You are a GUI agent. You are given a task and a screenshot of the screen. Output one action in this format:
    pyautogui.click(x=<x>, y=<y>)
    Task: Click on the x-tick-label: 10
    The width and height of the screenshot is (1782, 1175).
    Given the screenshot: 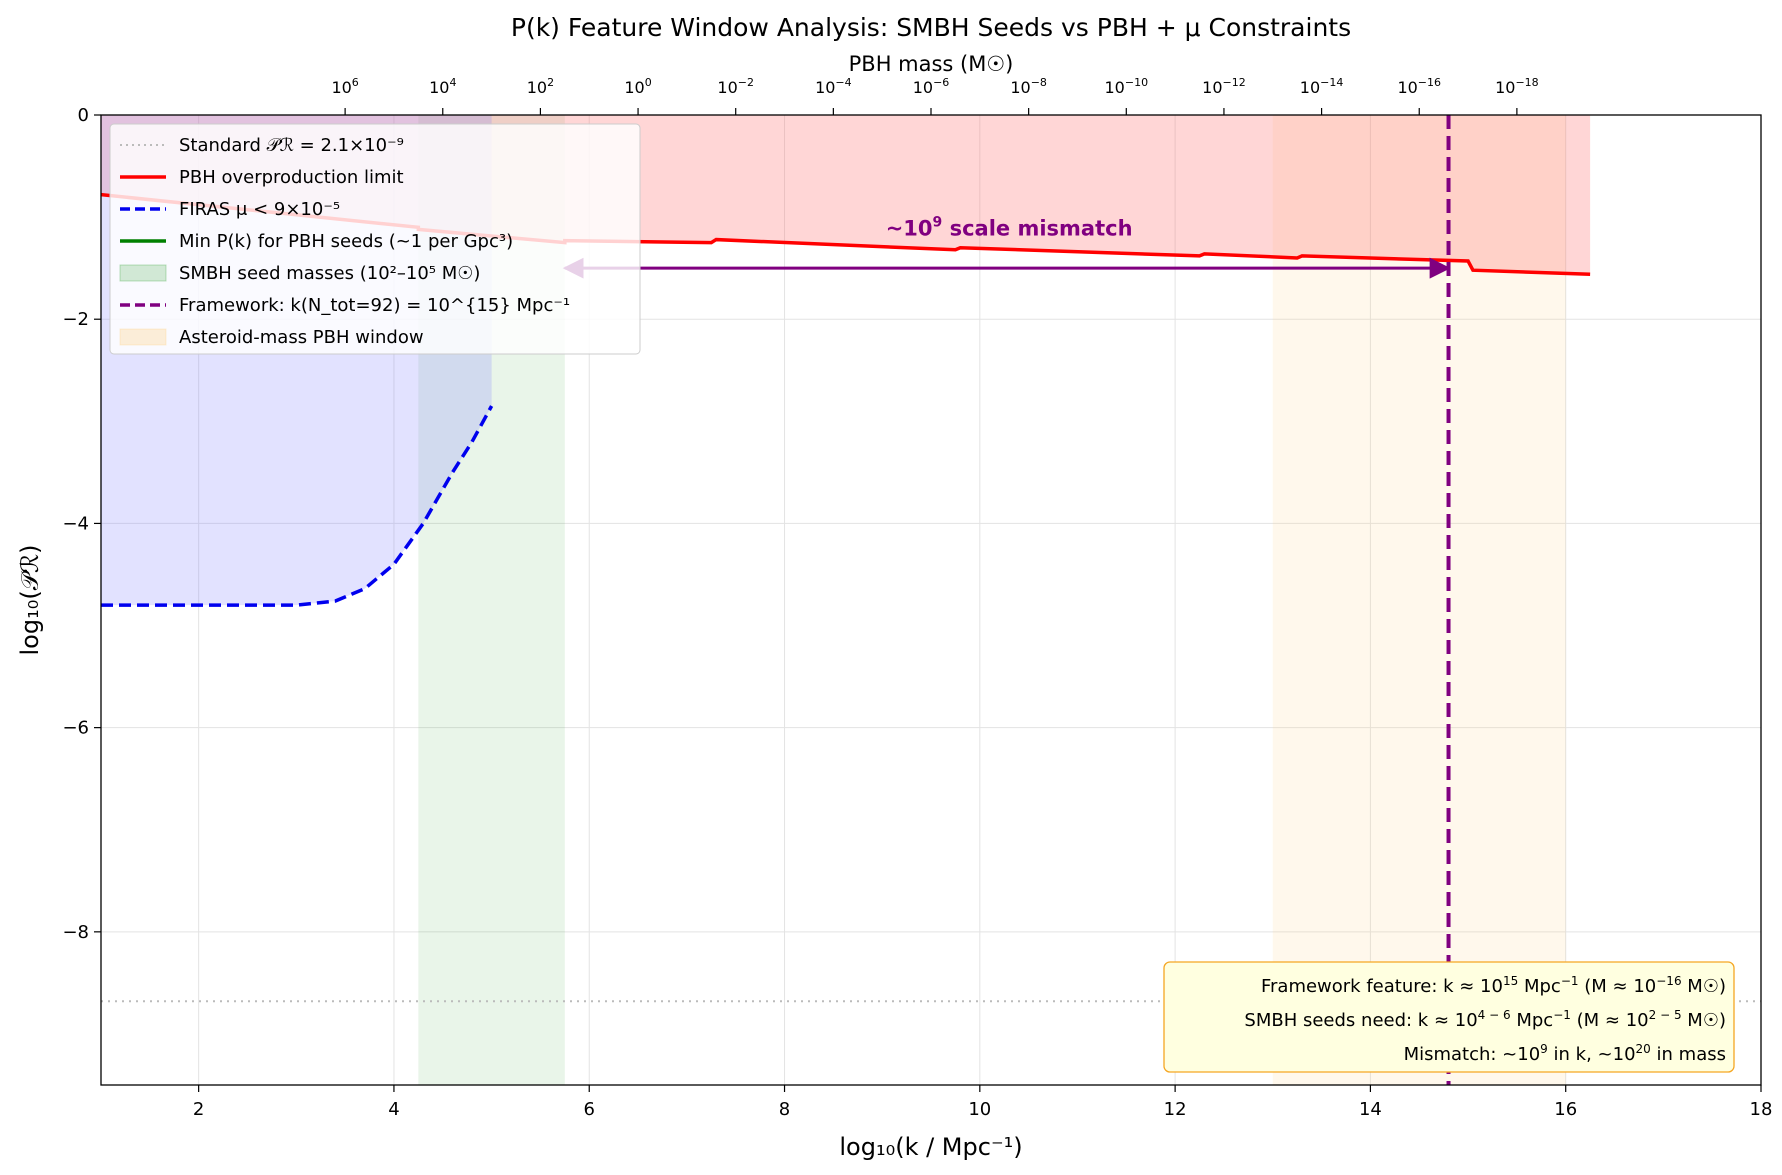 What is the action you would take?
    pyautogui.click(x=979, y=1109)
    